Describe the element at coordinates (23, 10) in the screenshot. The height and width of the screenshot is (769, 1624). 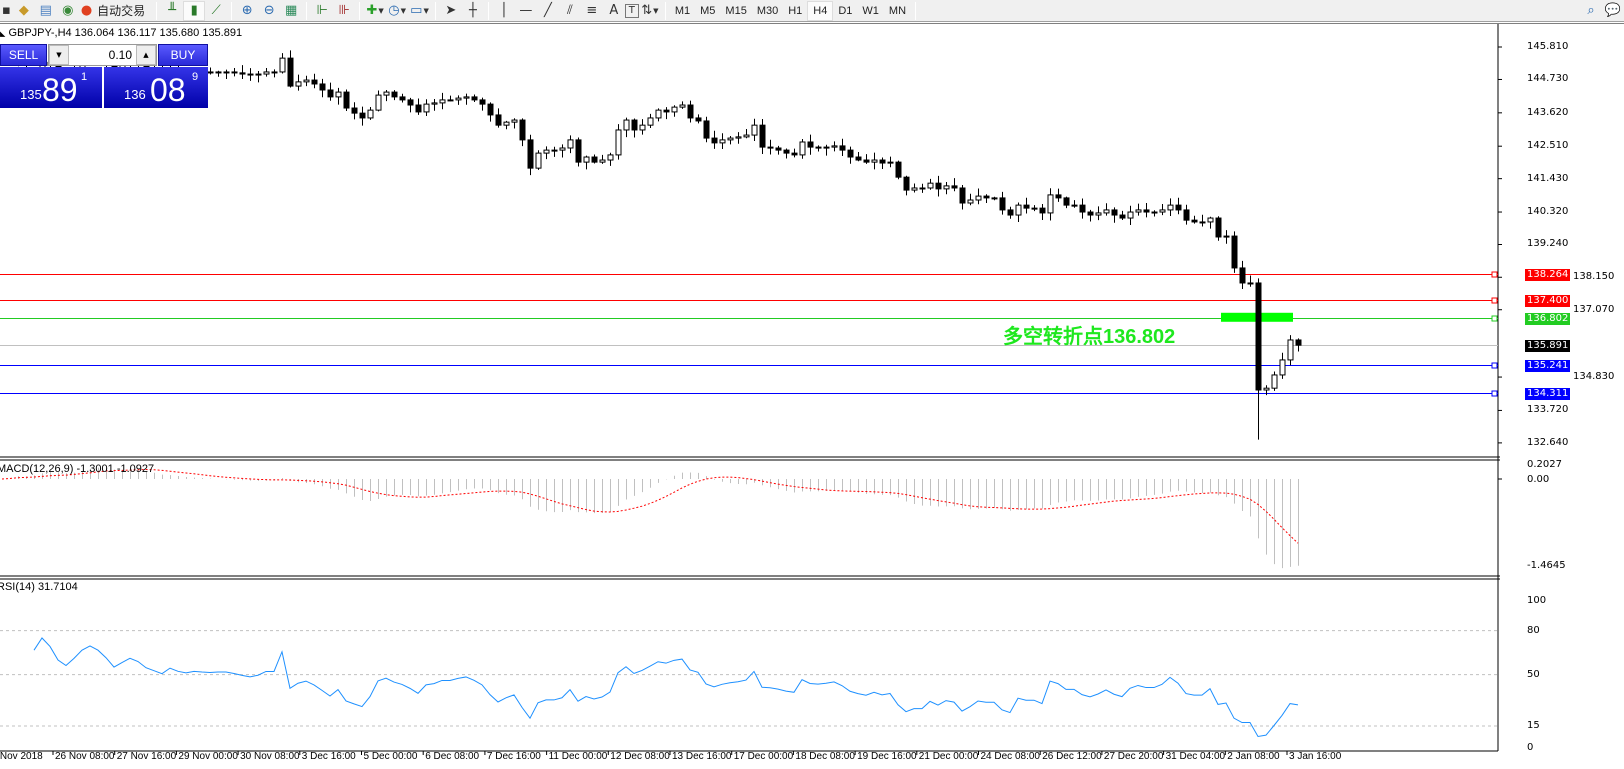
I see `gold-bar-icon: ◆` at that location.